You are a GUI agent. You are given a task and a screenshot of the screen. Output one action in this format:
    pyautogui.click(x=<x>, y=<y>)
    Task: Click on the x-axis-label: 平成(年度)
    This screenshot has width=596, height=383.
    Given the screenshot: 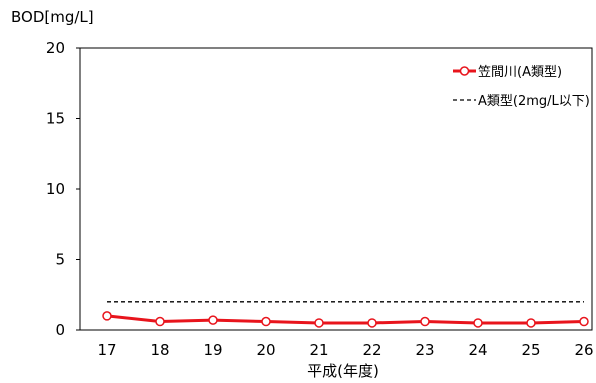 What is the action you would take?
    pyautogui.click(x=343, y=371)
    